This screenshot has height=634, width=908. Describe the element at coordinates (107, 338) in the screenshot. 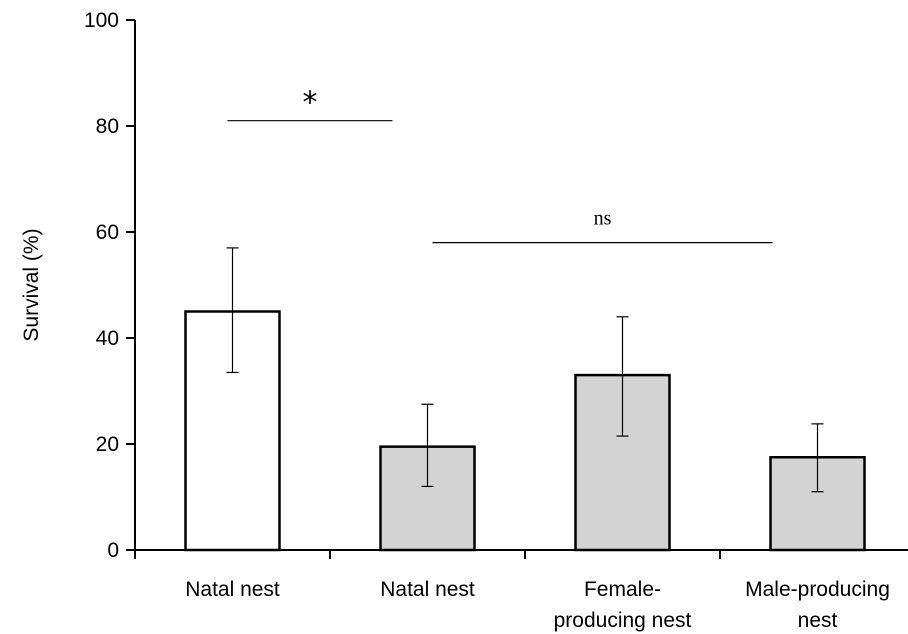

I see `y-tick-label: 40` at that location.